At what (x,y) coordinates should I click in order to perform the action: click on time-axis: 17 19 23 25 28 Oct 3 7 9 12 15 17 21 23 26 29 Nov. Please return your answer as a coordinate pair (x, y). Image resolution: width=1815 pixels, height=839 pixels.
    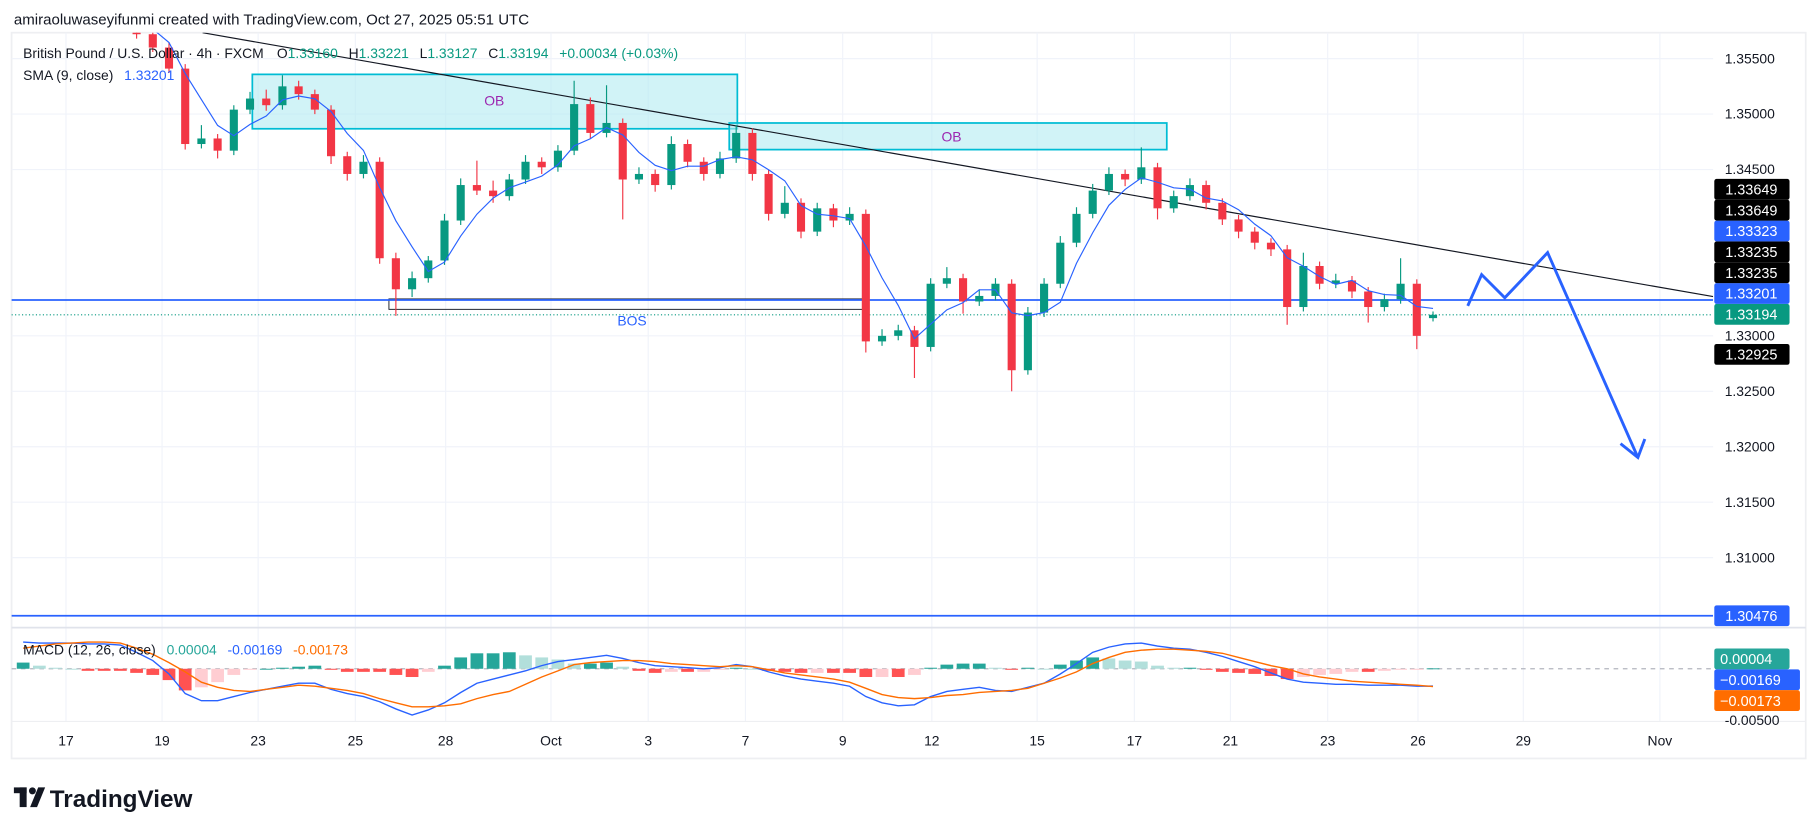
    Looking at the image, I should click on (865, 741).